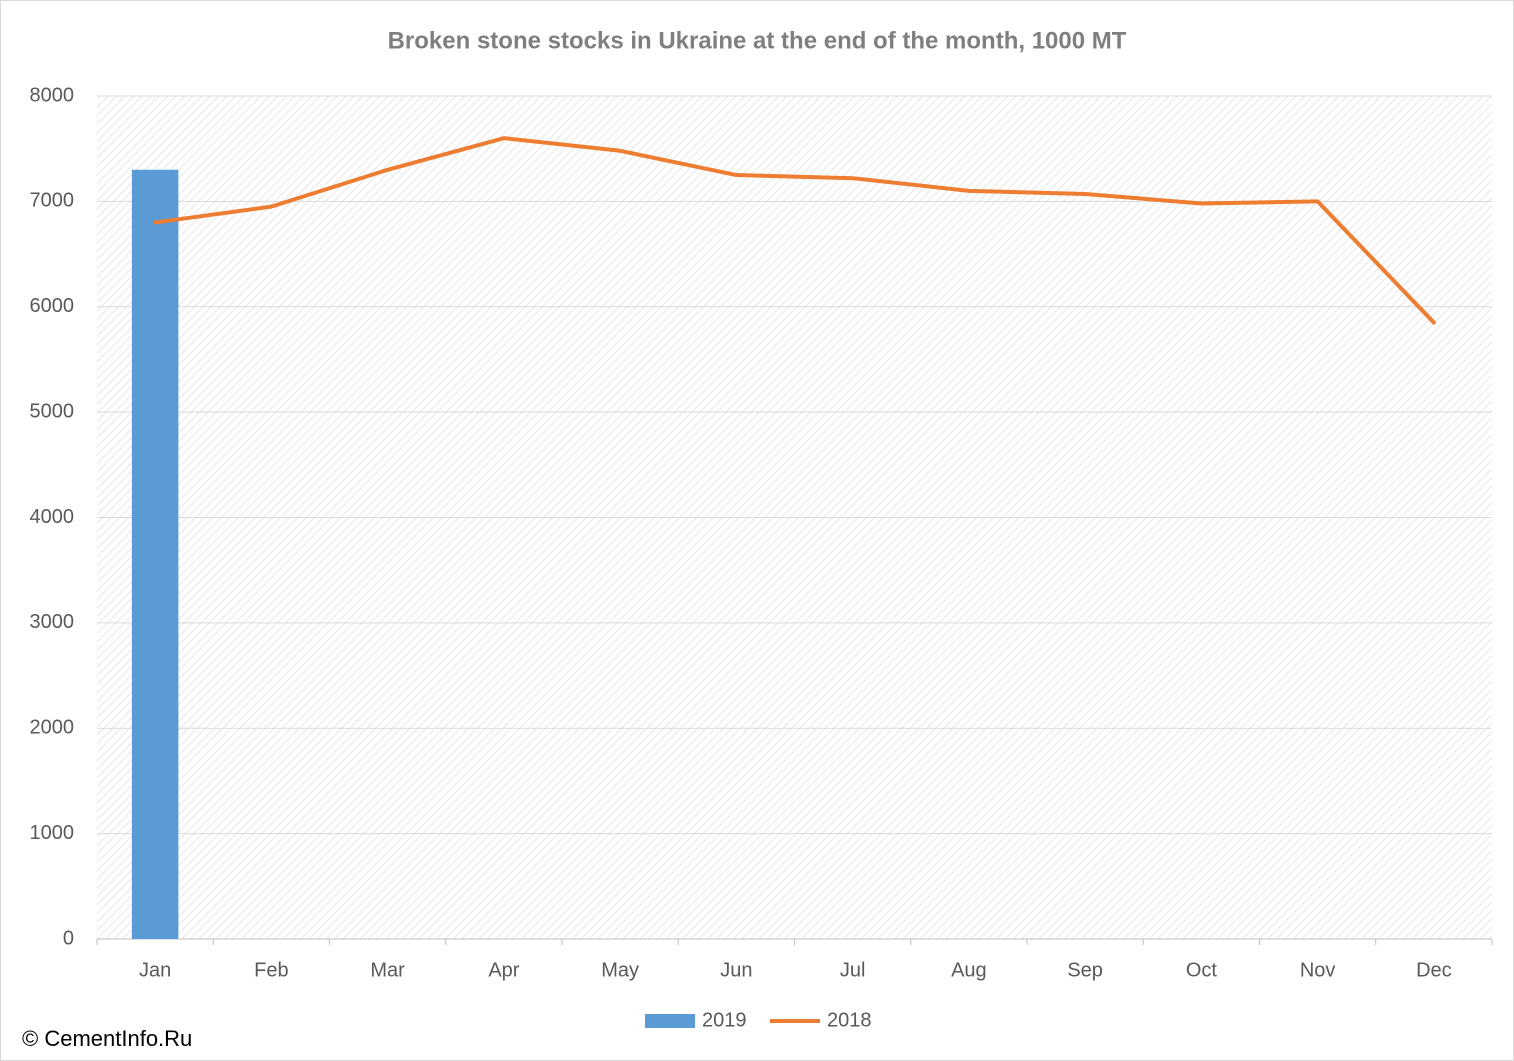 The image size is (1514, 1061). Describe the element at coordinates (849, 1020) in the screenshot. I see `legend-label: 2018` at that location.